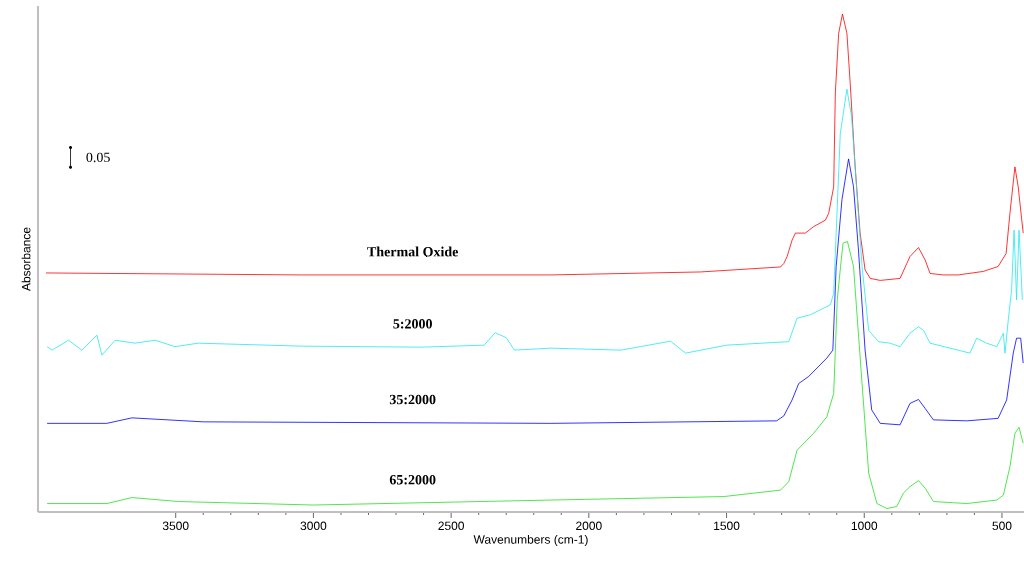  Describe the element at coordinates (451, 526) in the screenshot. I see `x-tick-label: 2500` at that location.